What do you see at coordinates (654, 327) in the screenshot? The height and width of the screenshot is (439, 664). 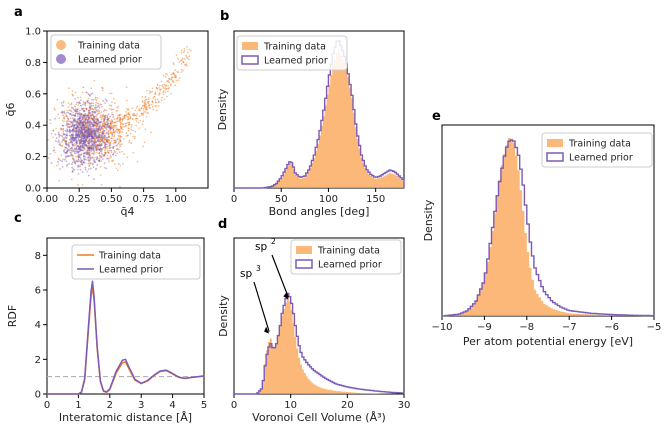 I see `x-tick-label: −5` at bounding box center [654, 327].